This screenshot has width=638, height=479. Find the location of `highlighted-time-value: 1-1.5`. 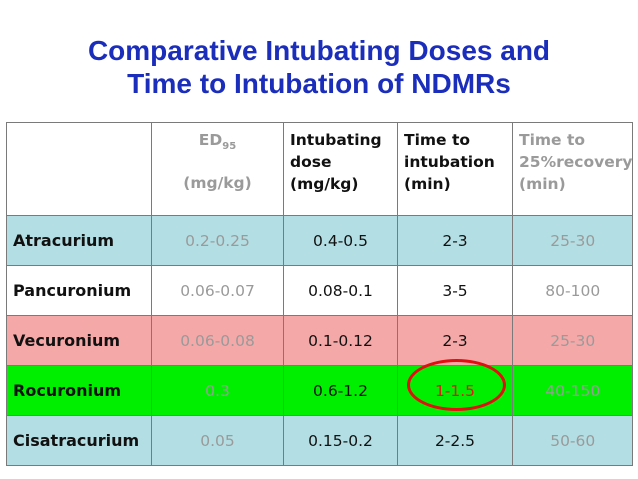

highlighted-time-value: 1-1.5 is located at coordinates (455, 390).